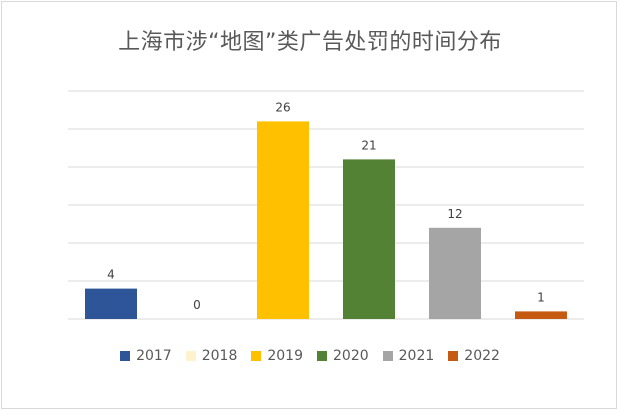 The image size is (620, 412). I want to click on bar-2021, so click(455, 273).